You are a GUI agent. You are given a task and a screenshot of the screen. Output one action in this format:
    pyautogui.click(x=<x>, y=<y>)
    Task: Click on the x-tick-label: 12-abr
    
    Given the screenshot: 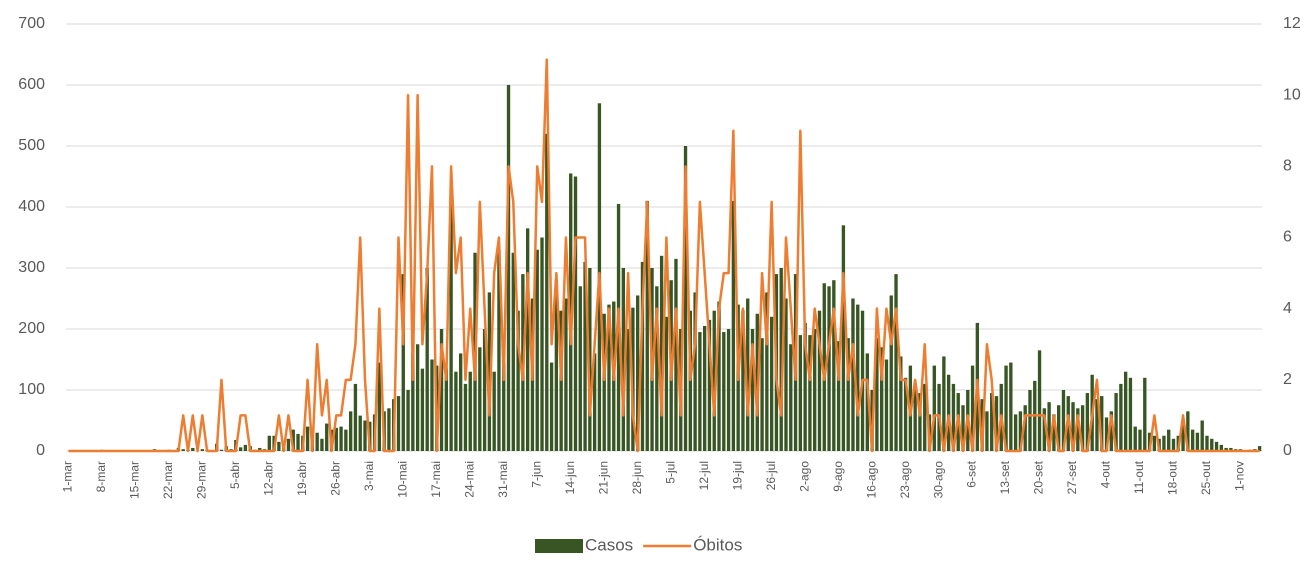 What is the action you would take?
    pyautogui.click(x=268, y=478)
    